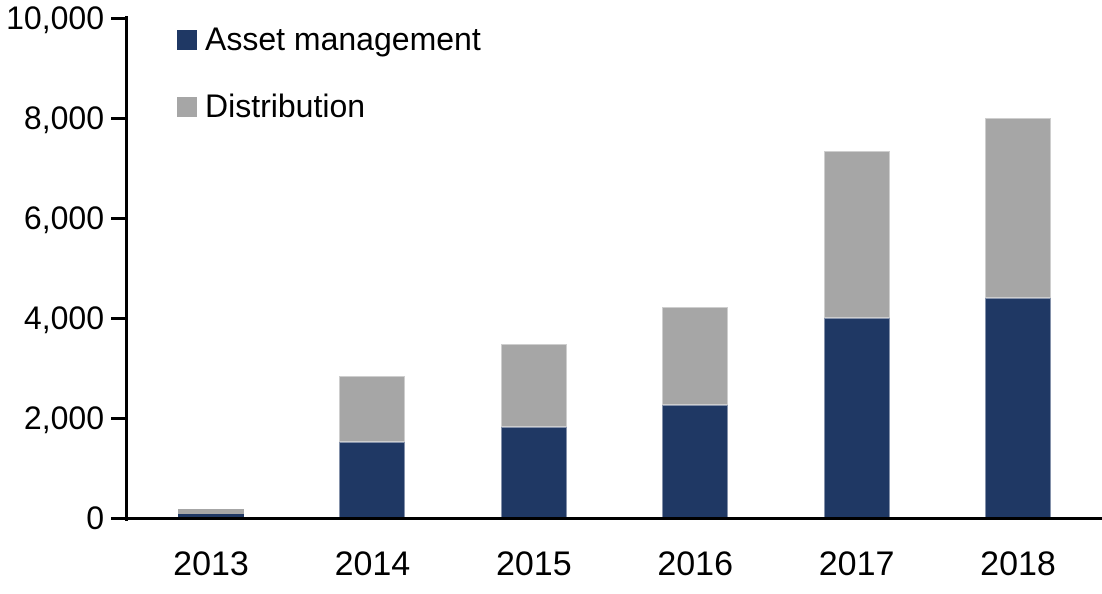  Describe the element at coordinates (372, 409) in the screenshot. I see `bar-2014-distribution` at that location.